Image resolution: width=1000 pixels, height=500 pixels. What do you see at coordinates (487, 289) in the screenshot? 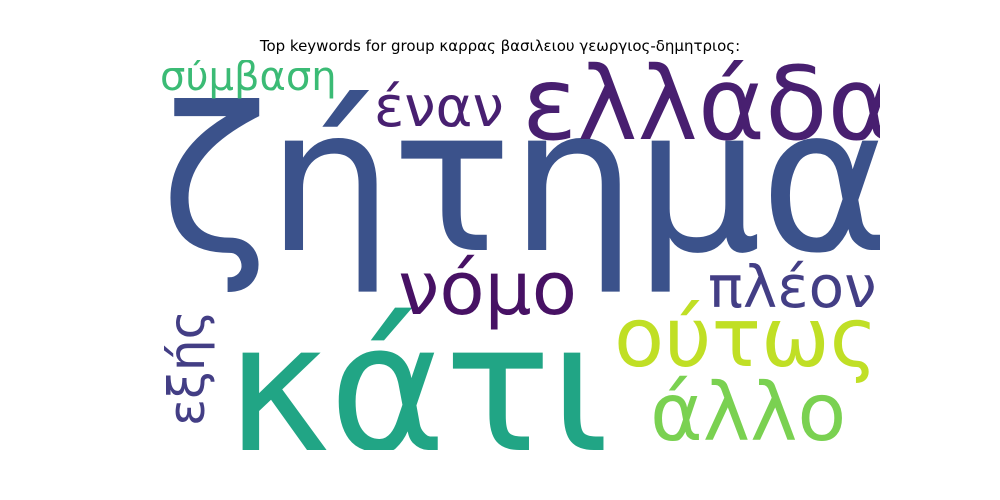
I see `word-nomo: νόμο` at bounding box center [487, 289].